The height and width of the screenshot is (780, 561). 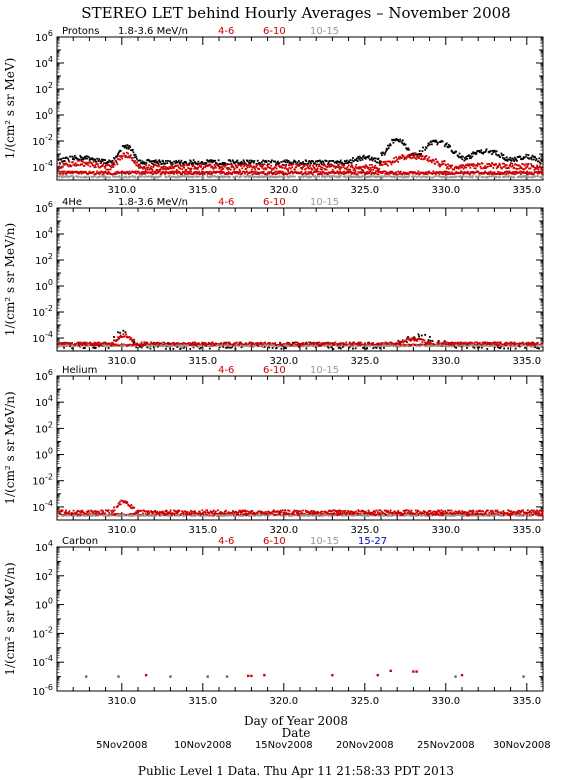 I want to click on legend-entry: 4-6, so click(x=226, y=31).